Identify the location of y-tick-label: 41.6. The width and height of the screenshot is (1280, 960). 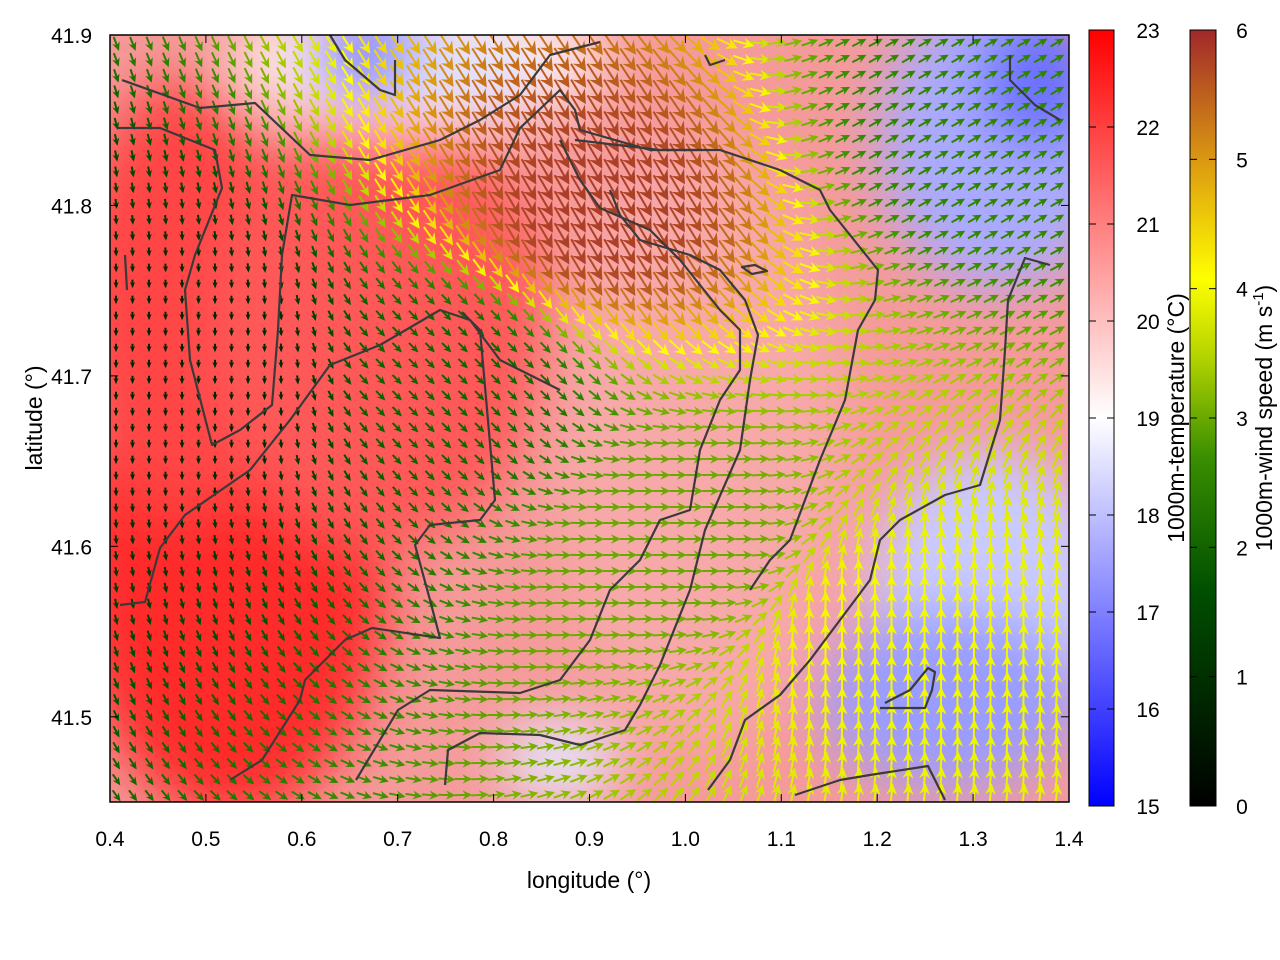
(71, 547).